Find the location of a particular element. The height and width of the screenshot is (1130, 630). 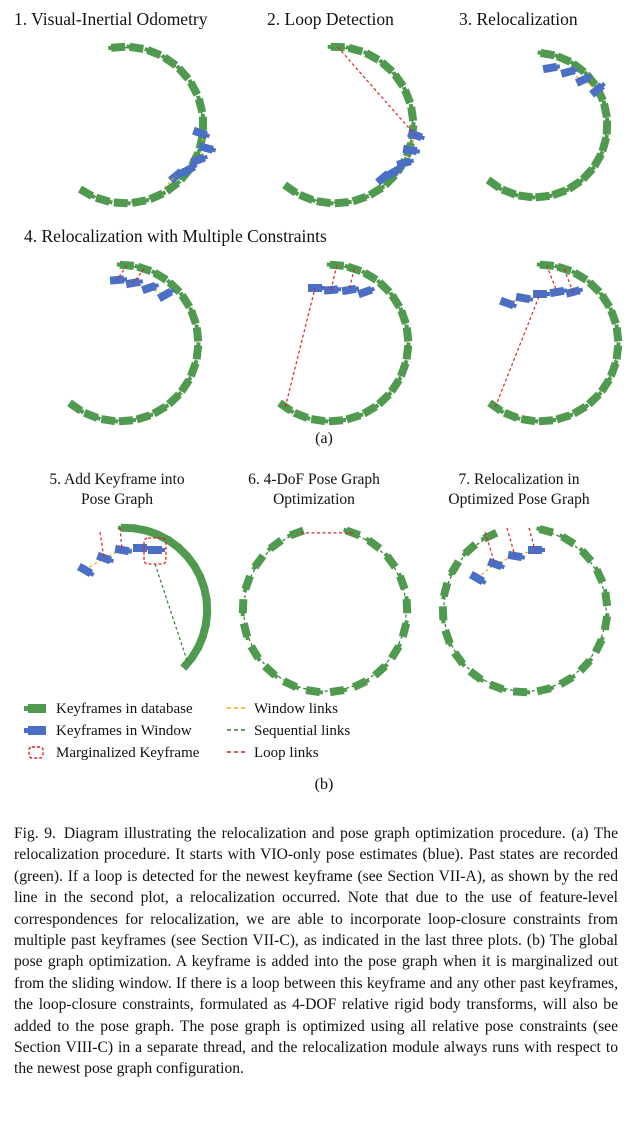

legend-sequential-links: Sequential links is located at coordinates (288, 731).